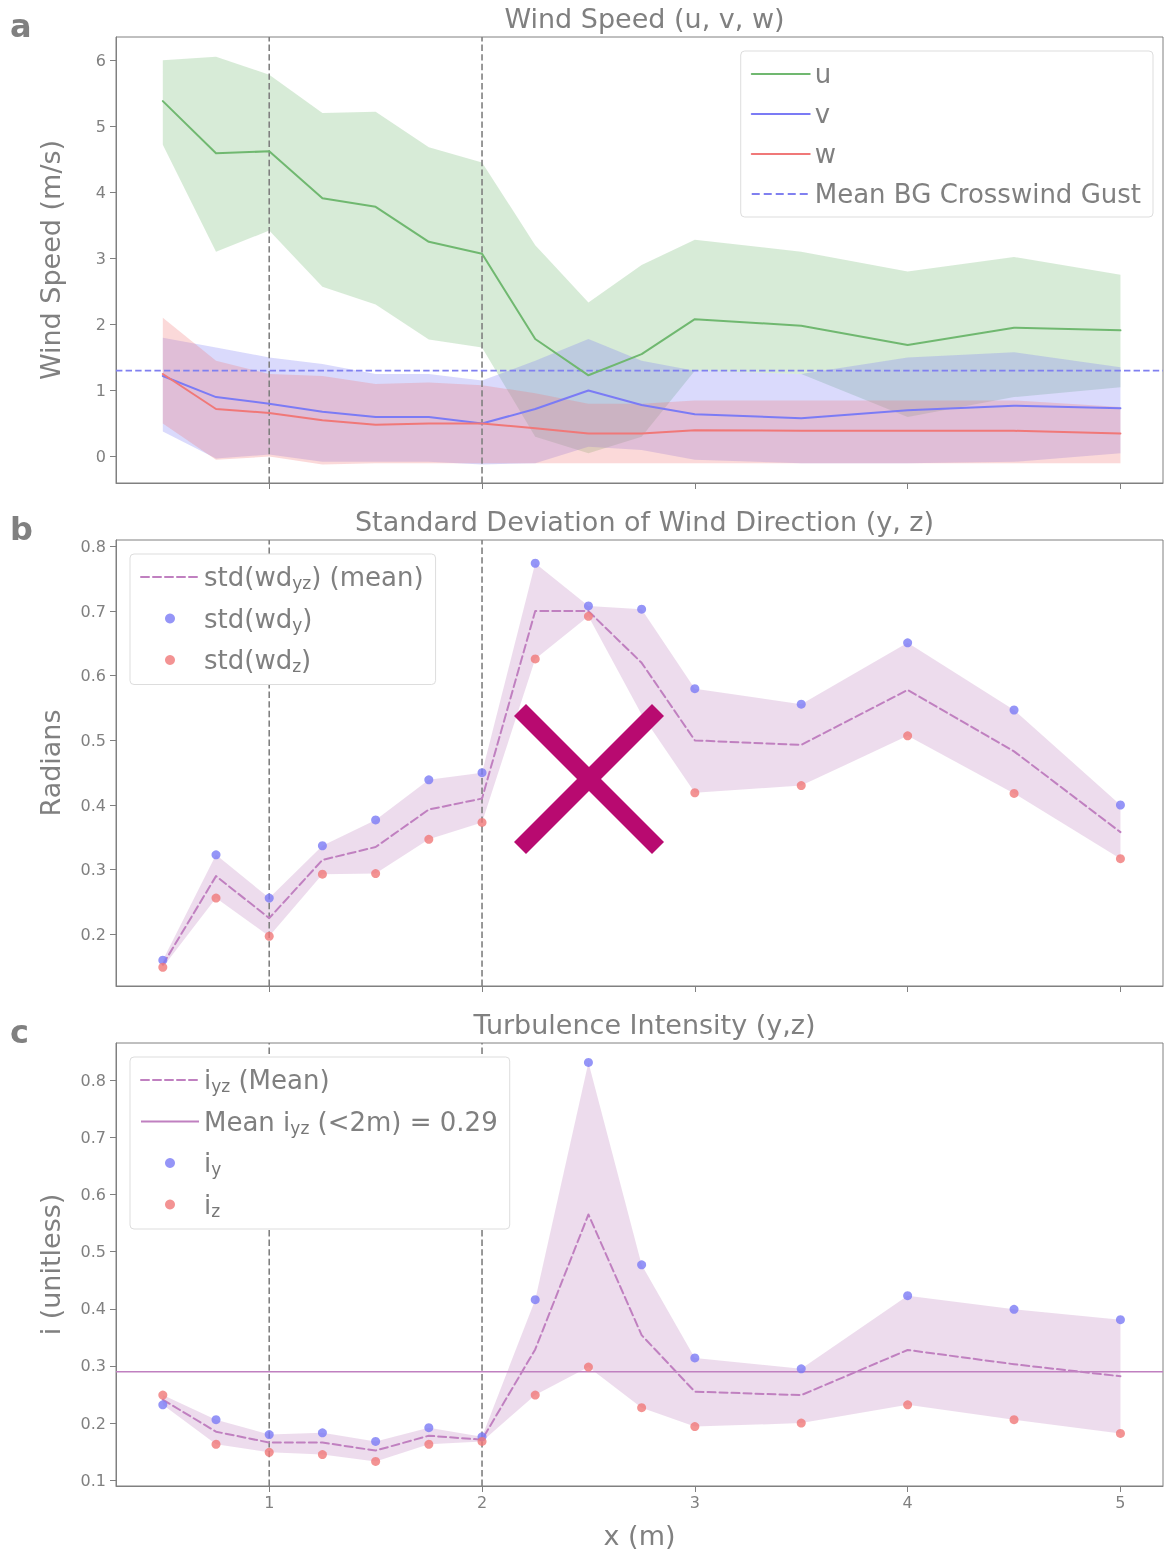 This screenshot has height=1554, width=1164. I want to click on x-tick-label: 5, so click(1120, 1502).